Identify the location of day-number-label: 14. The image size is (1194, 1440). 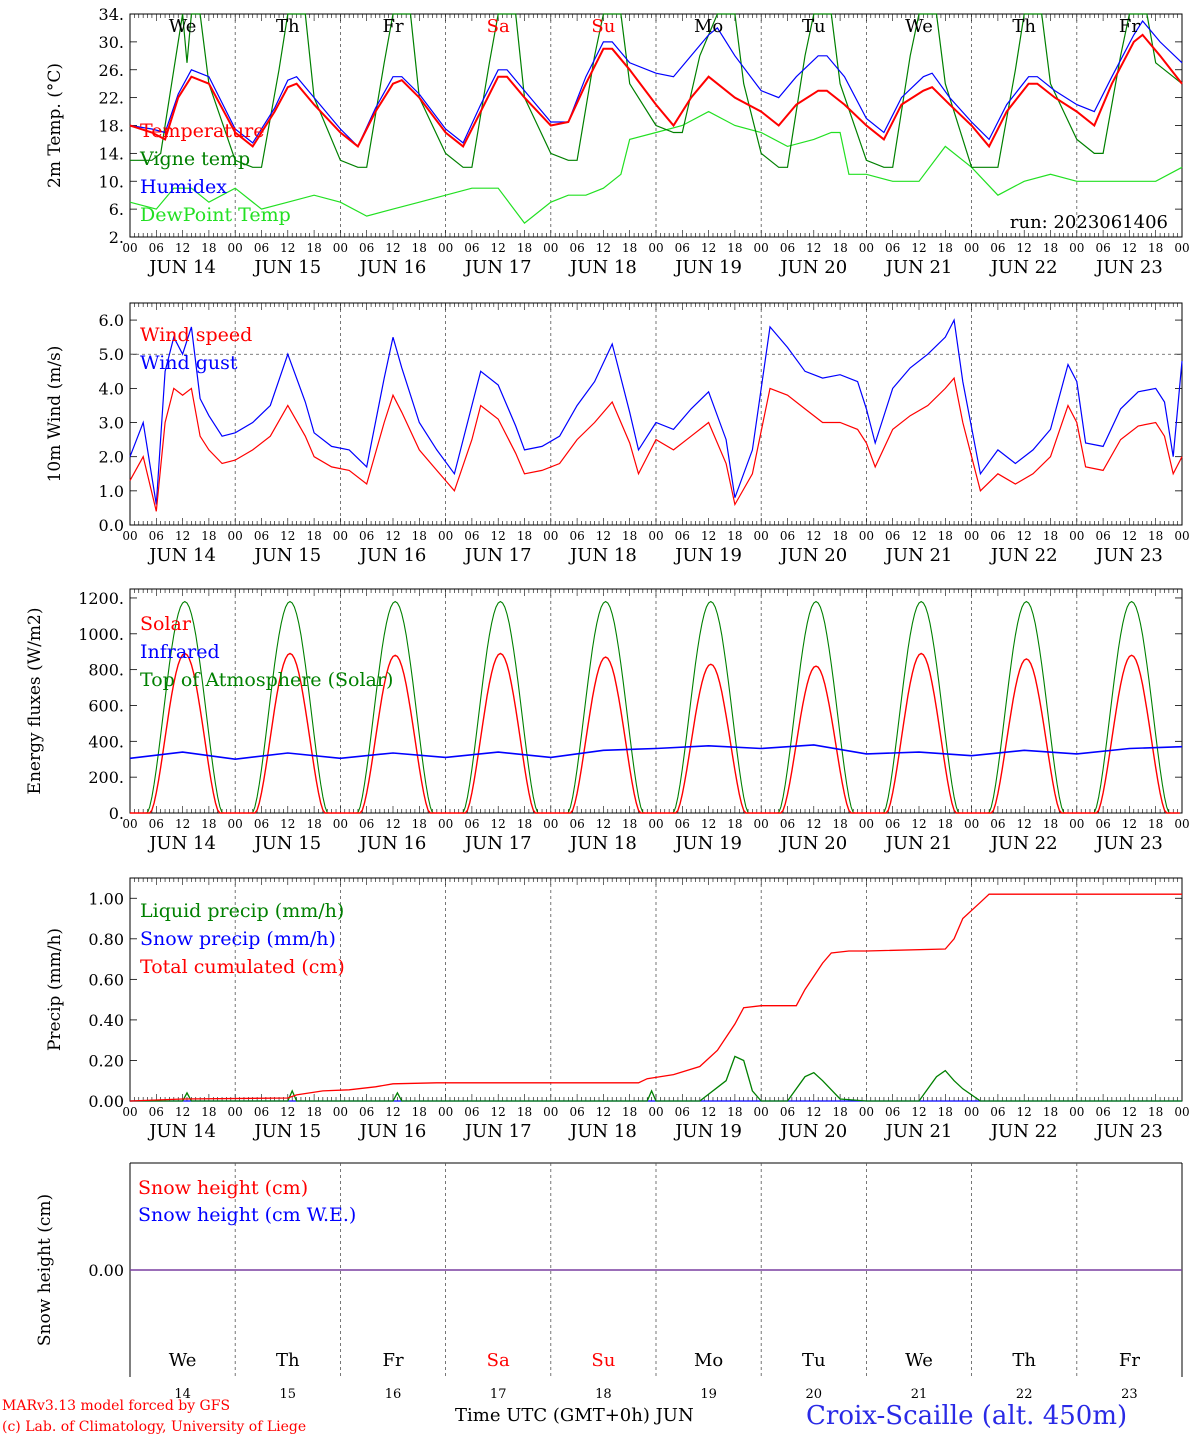
(182, 1394).